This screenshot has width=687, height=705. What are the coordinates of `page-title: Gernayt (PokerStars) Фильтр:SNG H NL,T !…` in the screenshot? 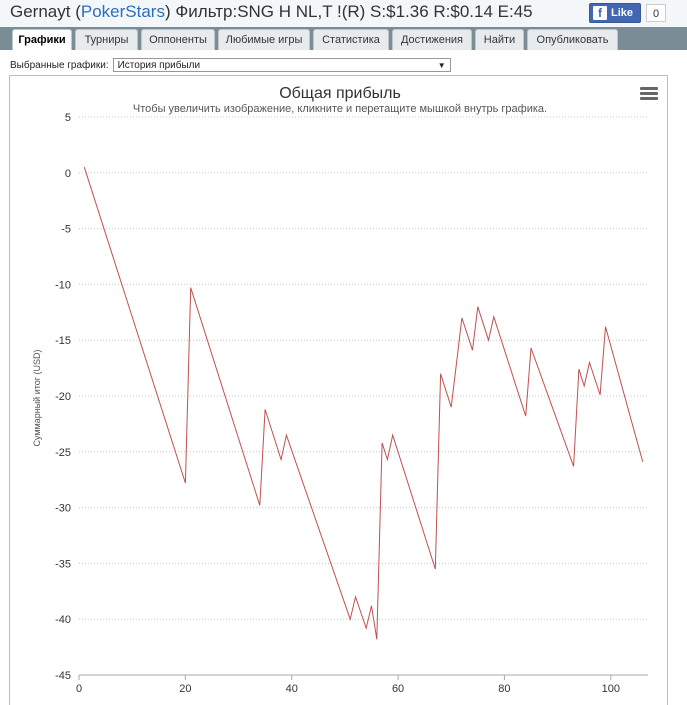 It's located at (271, 11).